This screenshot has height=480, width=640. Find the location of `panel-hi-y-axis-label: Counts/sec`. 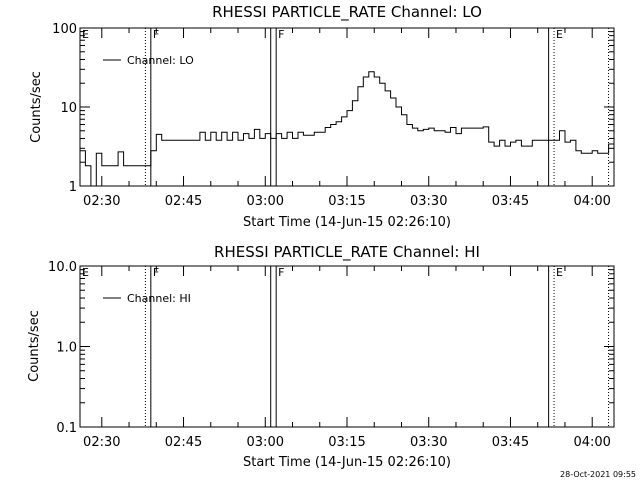

panel-hi-y-axis-label: Counts/sec is located at coordinates (34, 346).